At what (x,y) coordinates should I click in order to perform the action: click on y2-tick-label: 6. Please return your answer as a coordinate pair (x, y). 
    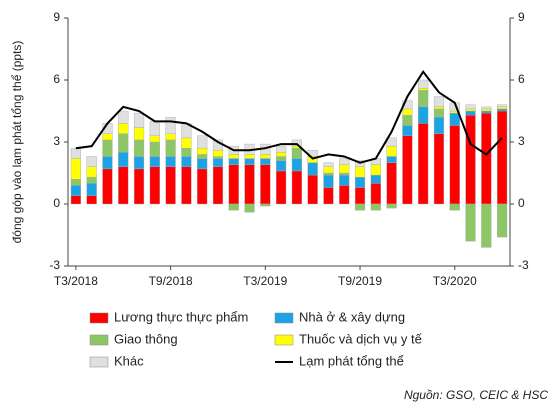
    Looking at the image, I should click on (521, 79).